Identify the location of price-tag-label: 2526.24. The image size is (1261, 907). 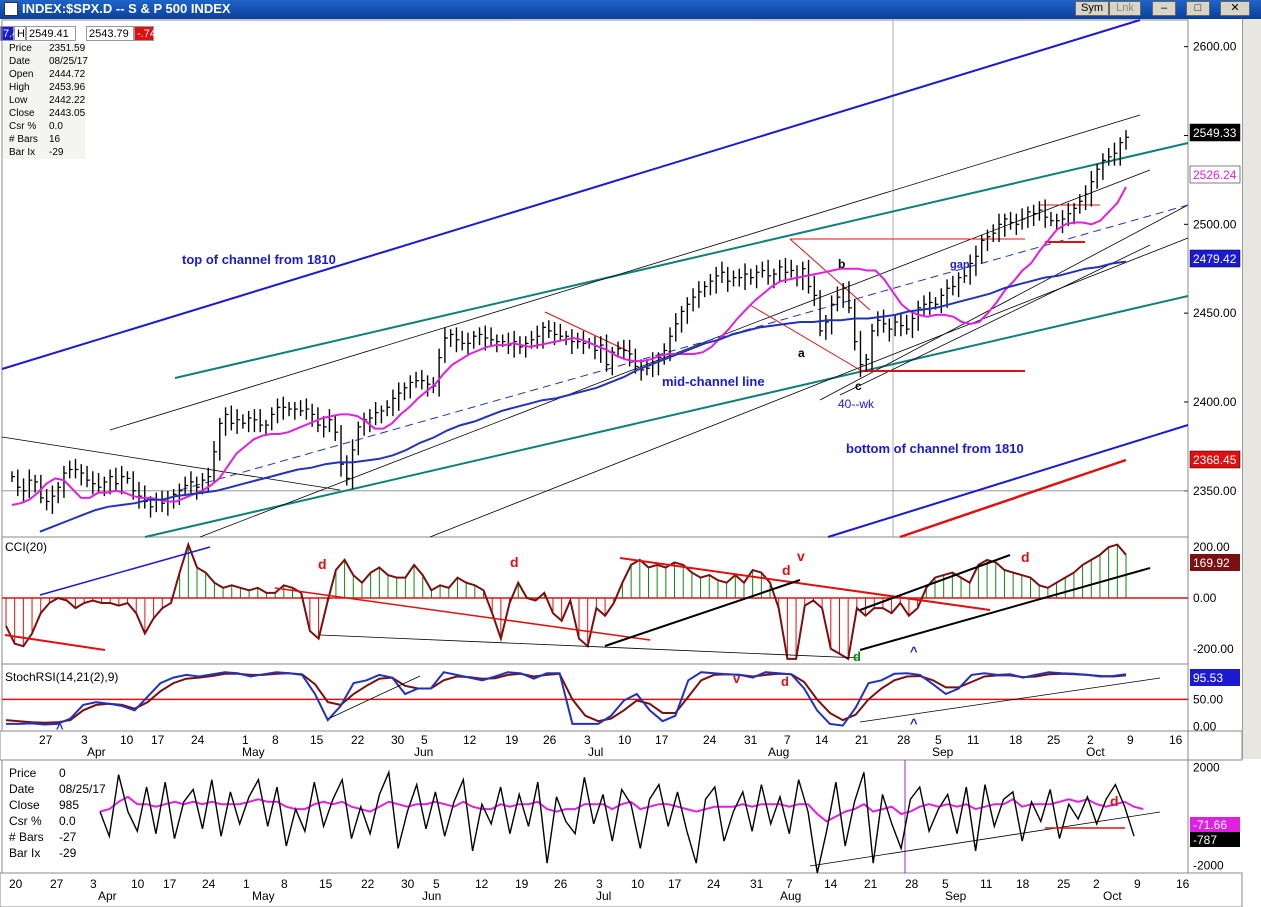
(1215, 175).